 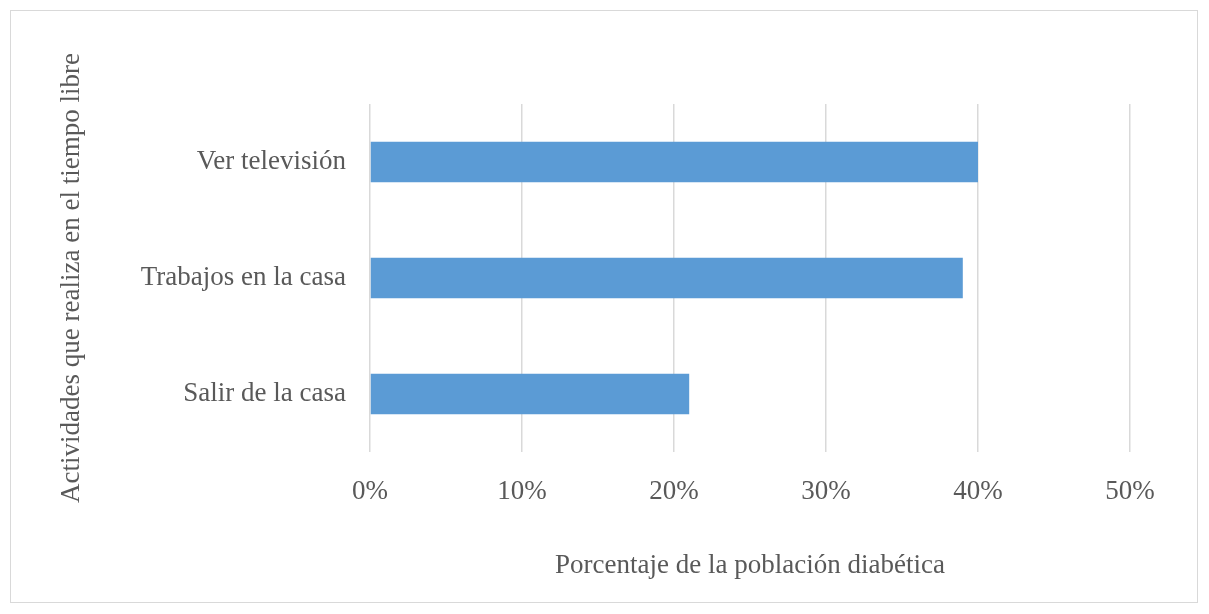 I want to click on y-tick-label: Trabajos en la casa, so click(x=243, y=276).